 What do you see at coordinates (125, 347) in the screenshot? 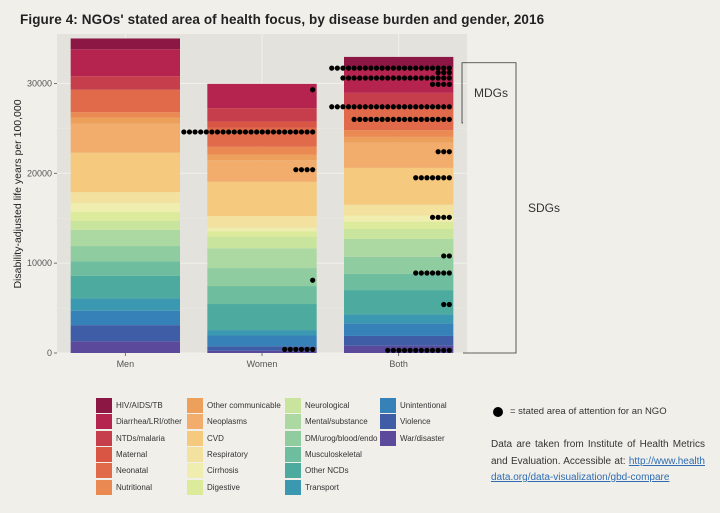
I see `bar-segment-men-war-disaster` at bounding box center [125, 347].